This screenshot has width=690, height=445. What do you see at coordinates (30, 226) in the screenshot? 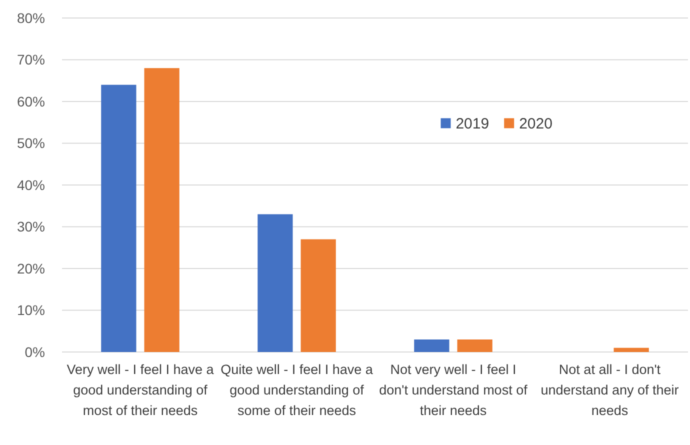
I see `y-tick-label: 30%` at bounding box center [30, 226].